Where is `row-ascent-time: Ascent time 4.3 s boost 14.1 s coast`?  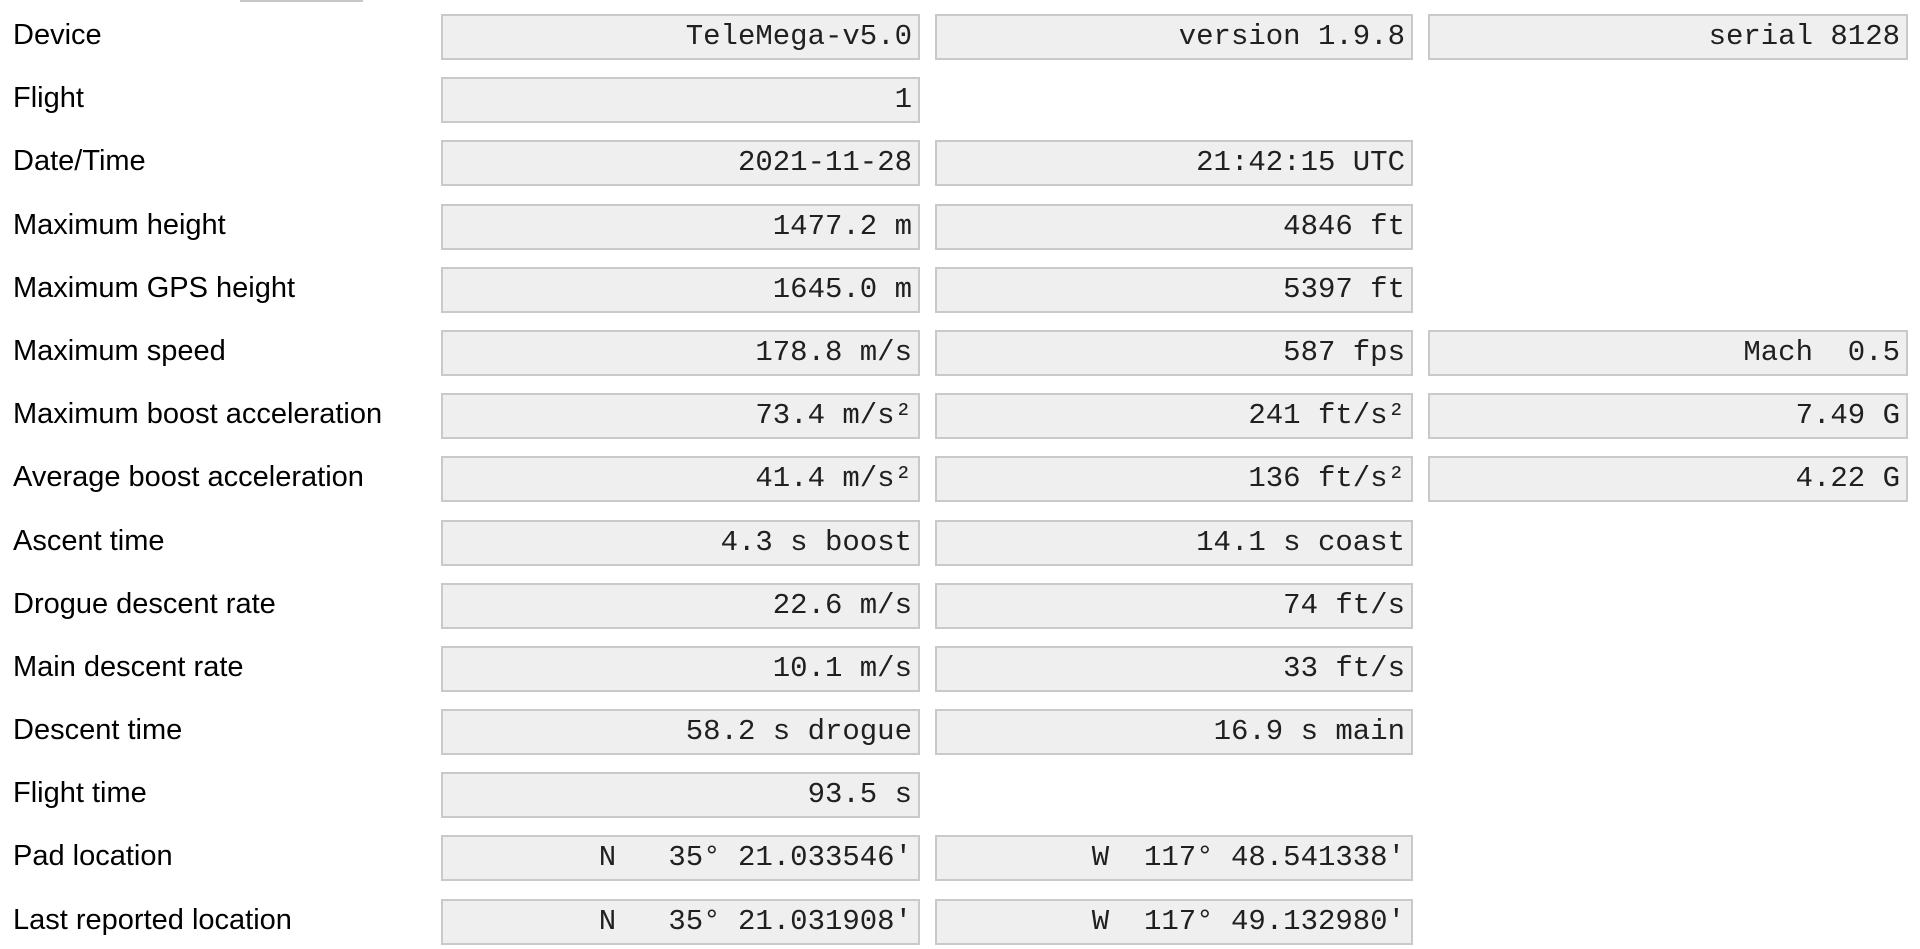
row-ascent-time: Ascent time 4.3 s boost 14.1 s coast is located at coordinates (960, 537).